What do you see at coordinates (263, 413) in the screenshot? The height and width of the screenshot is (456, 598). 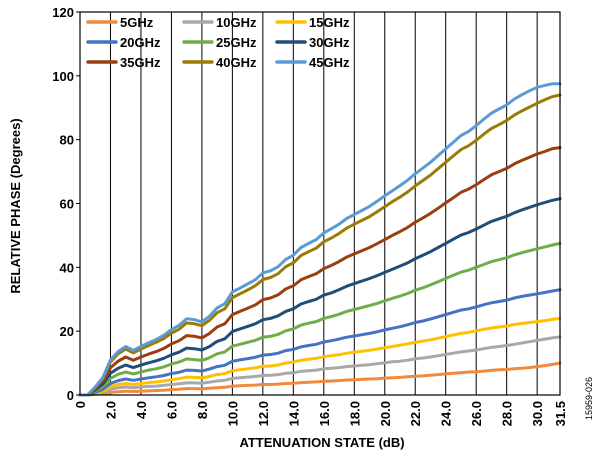 I see `x-tick-label: 12.0` at bounding box center [263, 413].